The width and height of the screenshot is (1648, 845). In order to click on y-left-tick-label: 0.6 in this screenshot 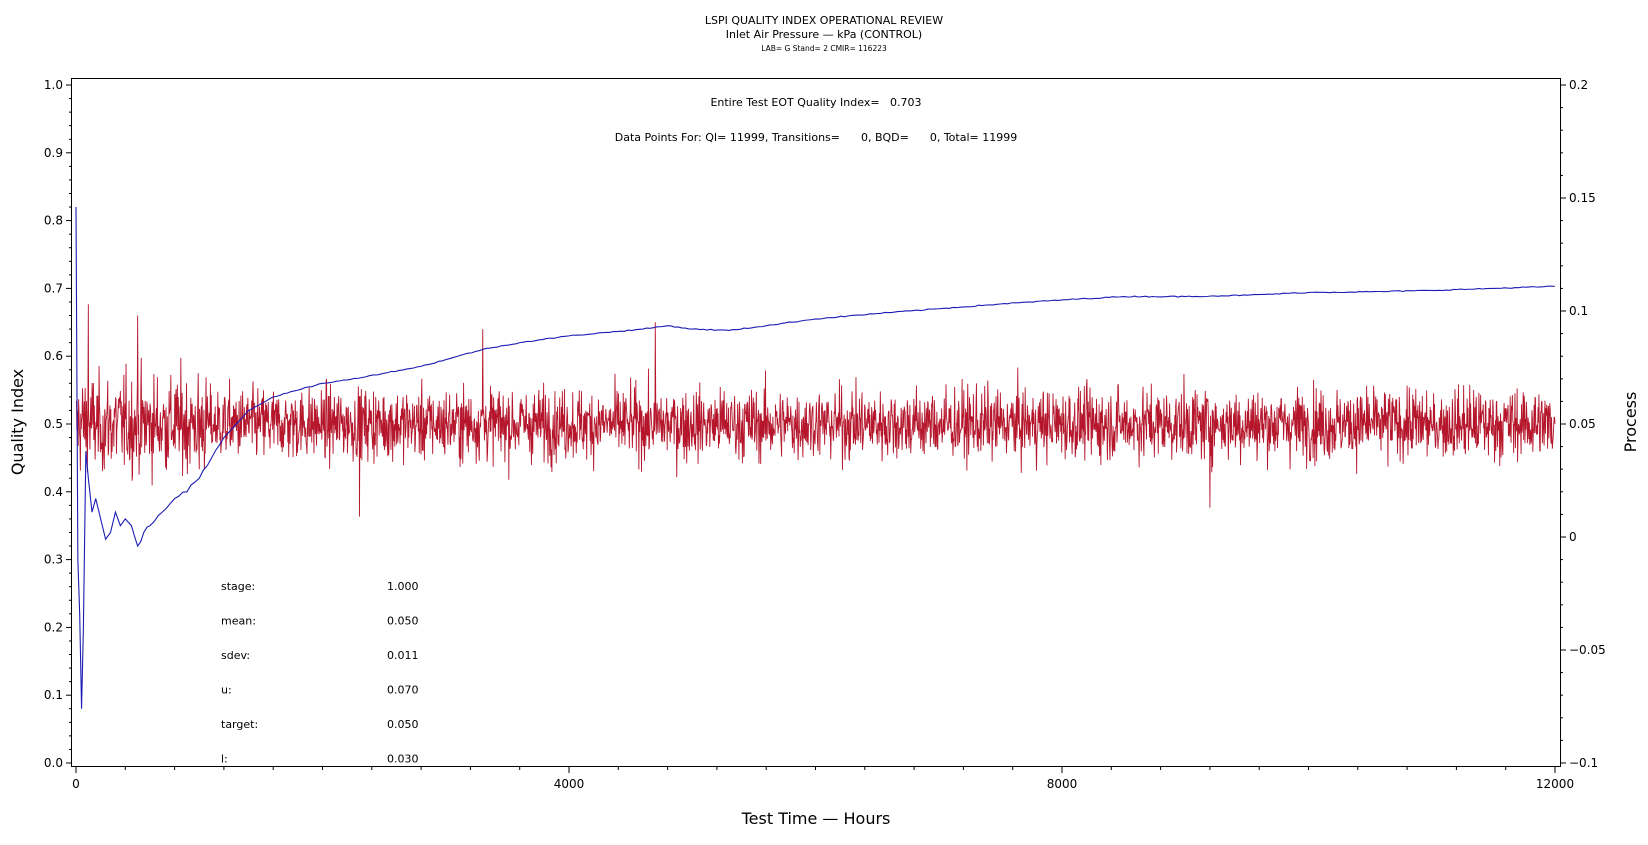, I will do `click(53, 356)`.